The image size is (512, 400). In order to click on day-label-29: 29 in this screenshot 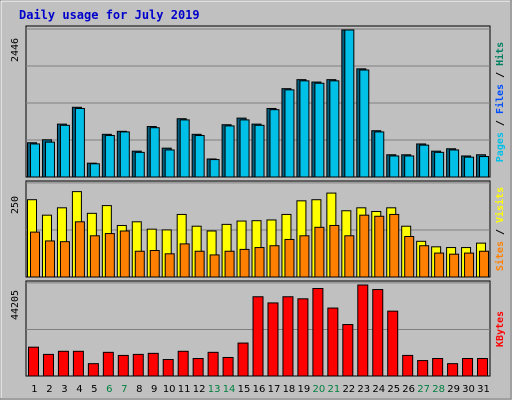, I will do `click(453, 389)`.